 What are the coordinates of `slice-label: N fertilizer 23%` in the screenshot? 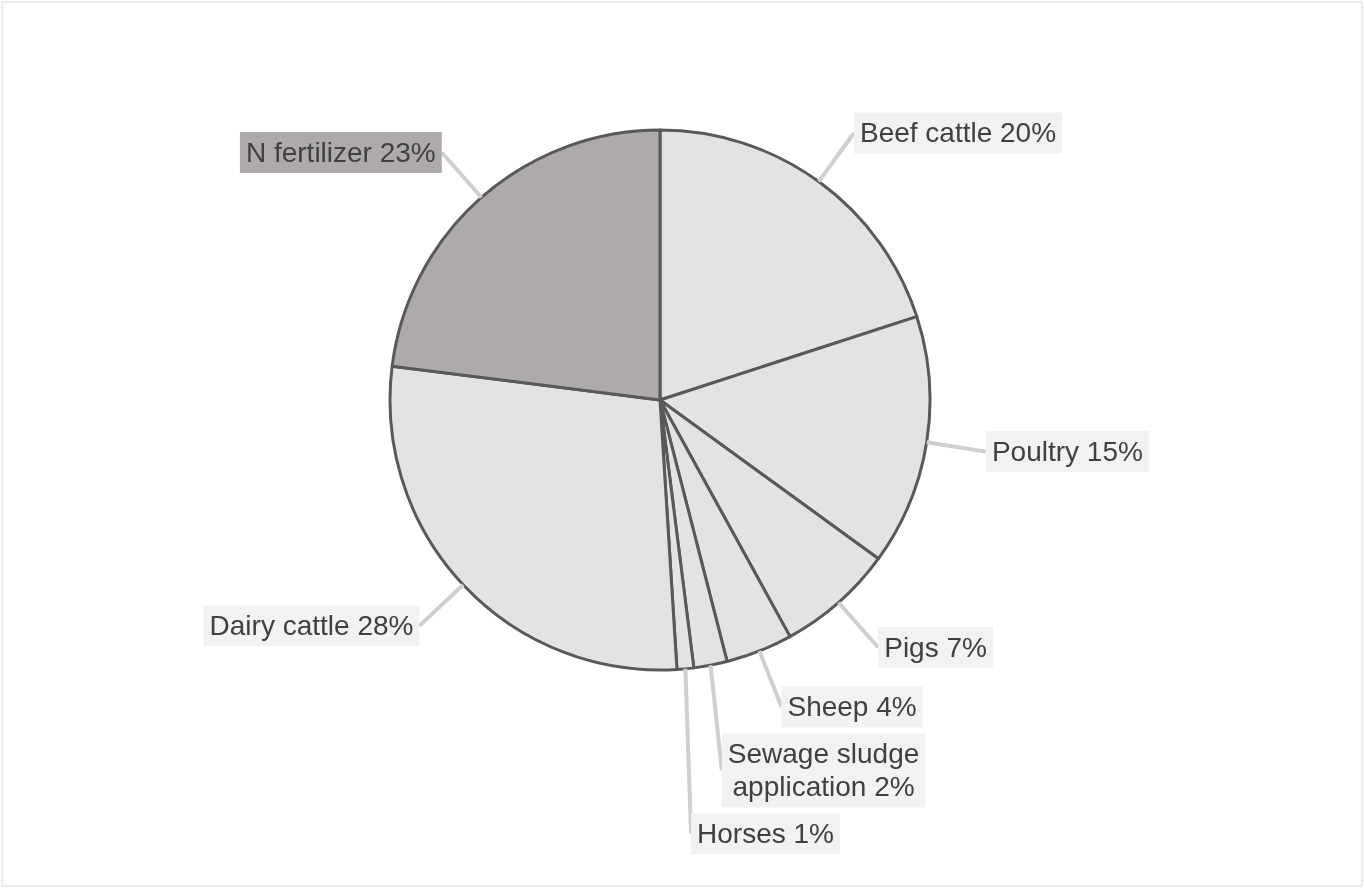 It's located at (340, 152).